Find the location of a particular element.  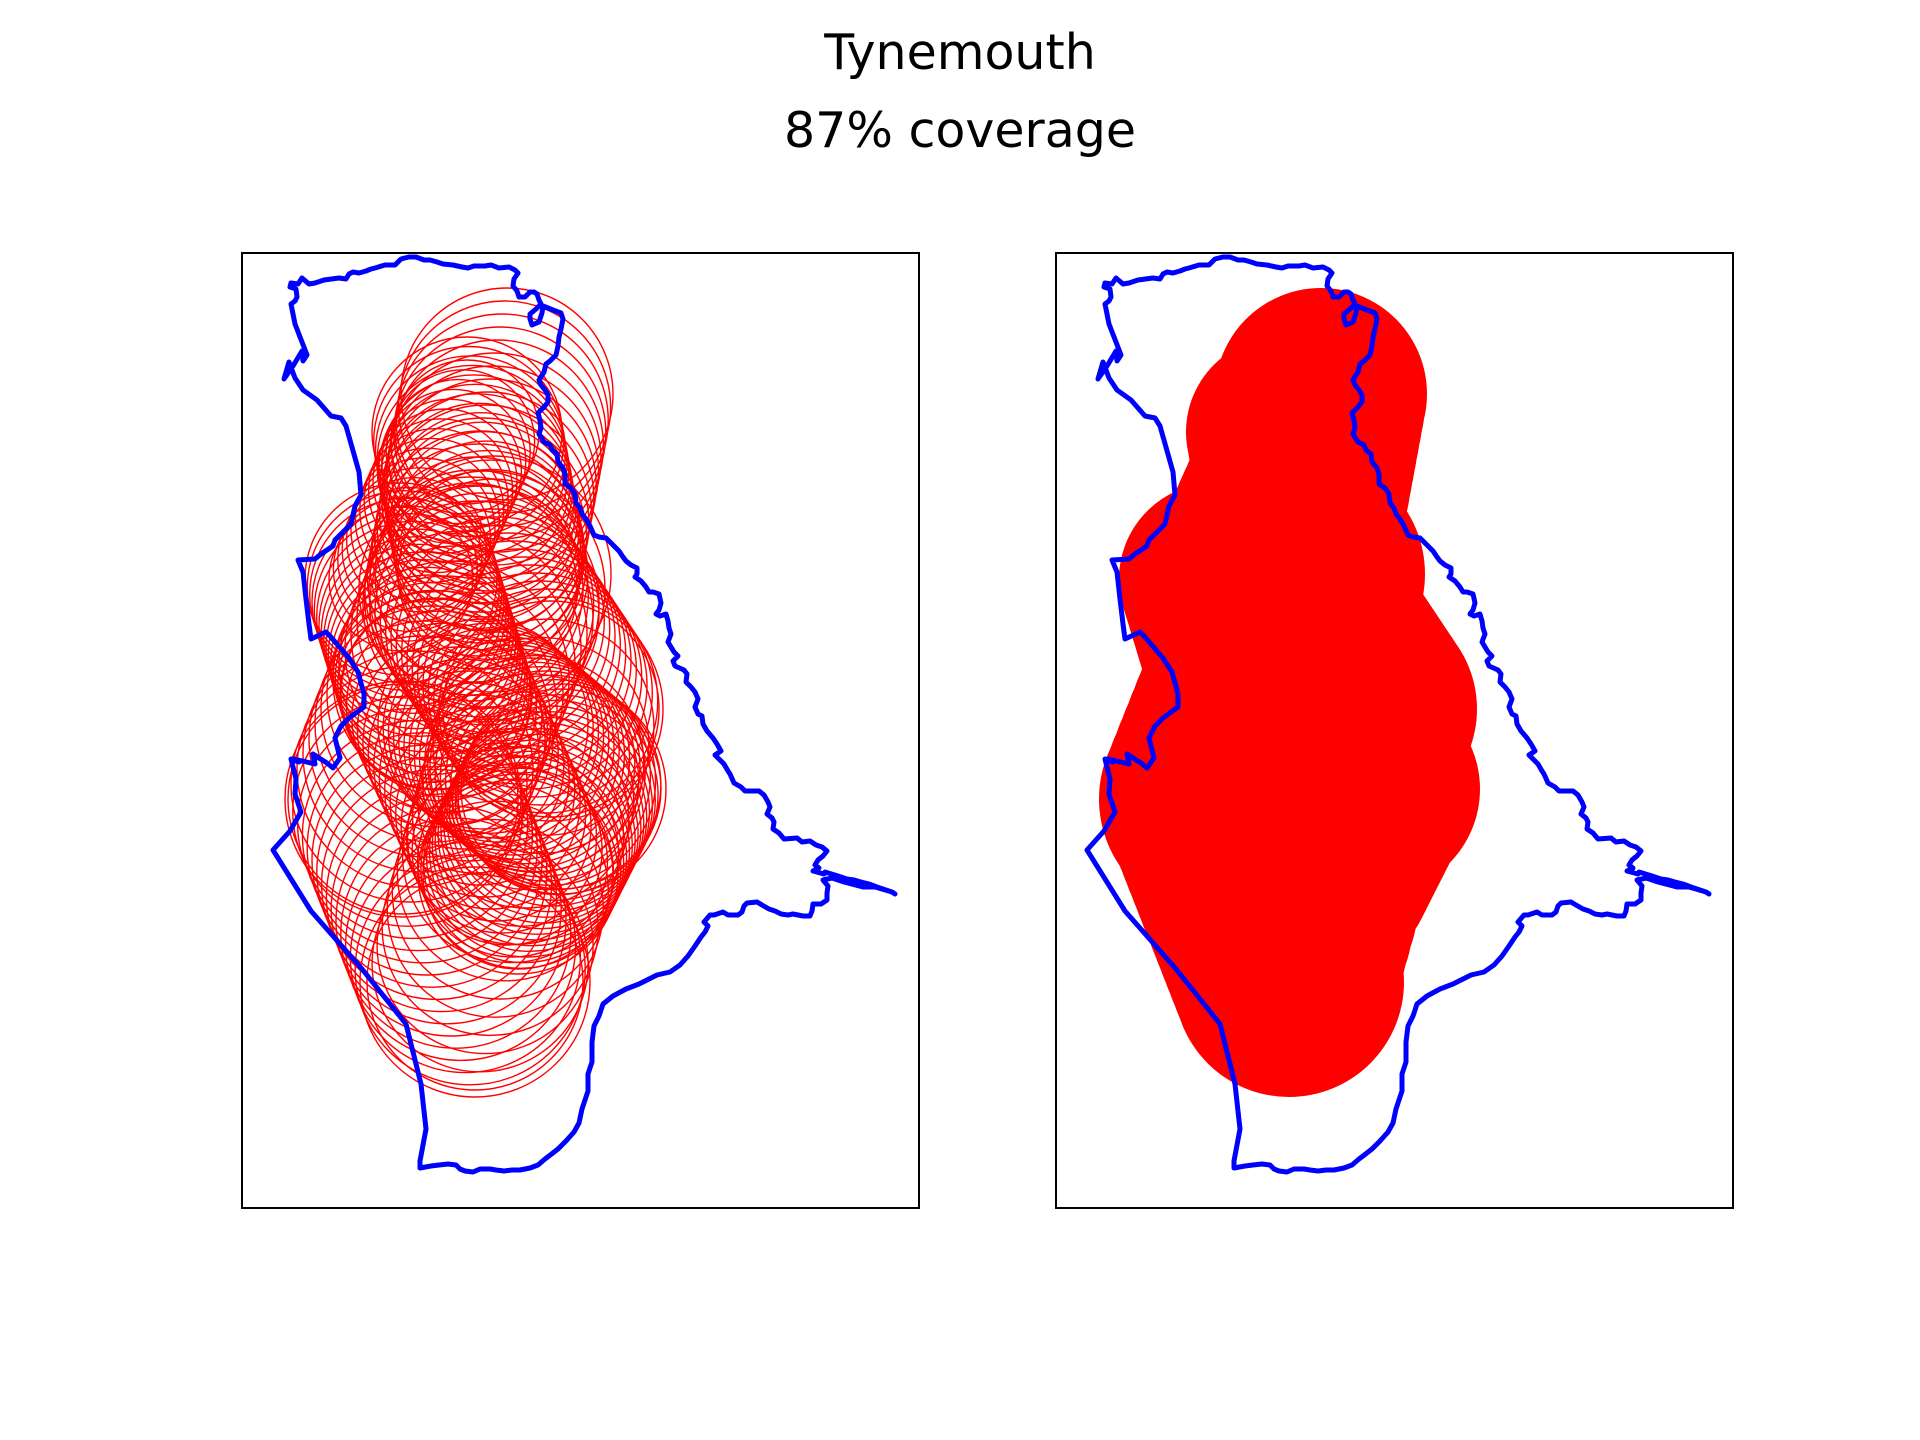

figure-title: Tynemouth is located at coordinates (960, 52).